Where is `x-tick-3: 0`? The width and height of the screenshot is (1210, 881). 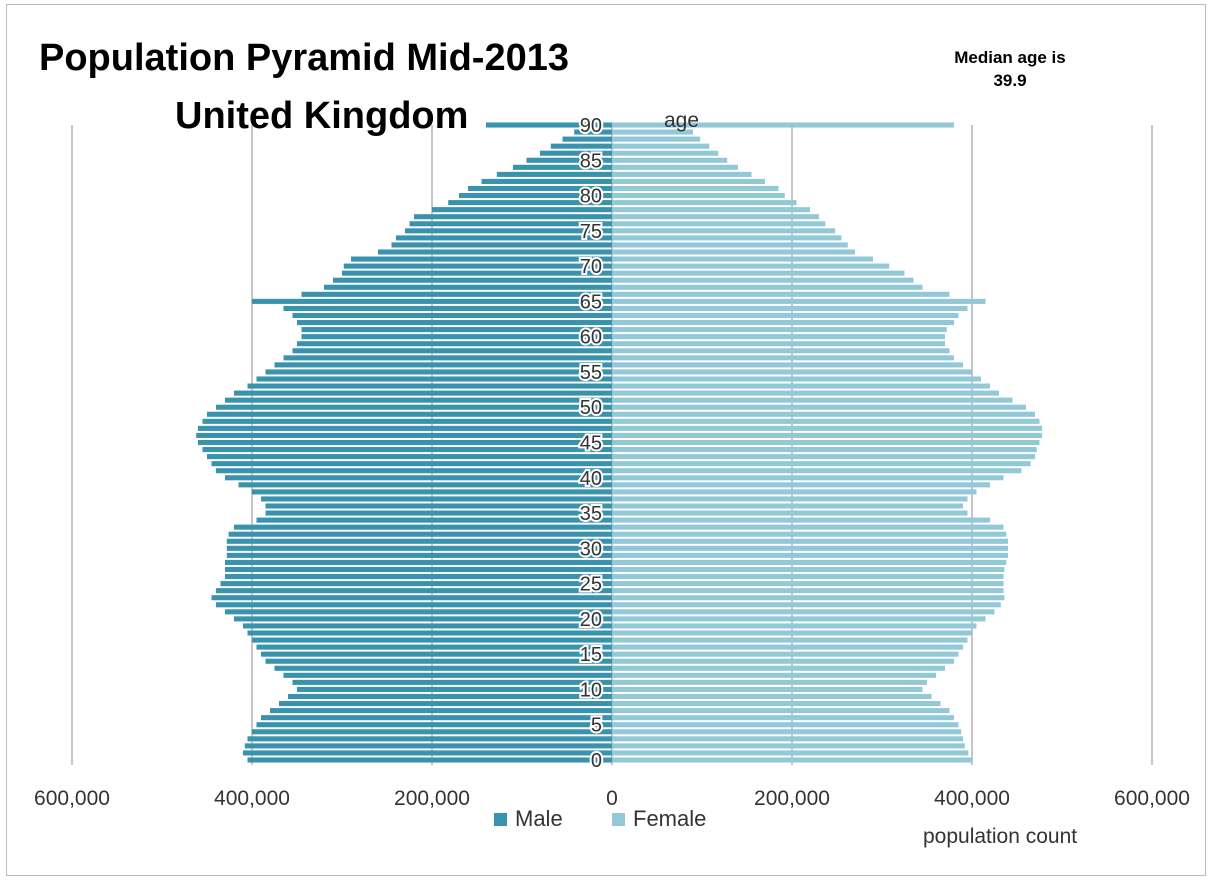
x-tick-3: 0 is located at coordinates (612, 798).